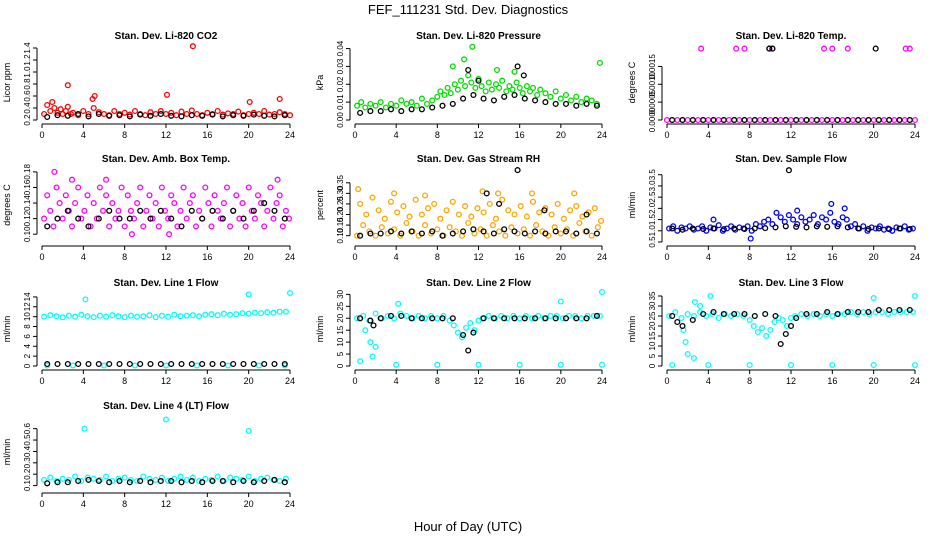  What do you see at coordinates (340, 305) in the screenshot?
I see `y-tick-label: 25` at bounding box center [340, 305].